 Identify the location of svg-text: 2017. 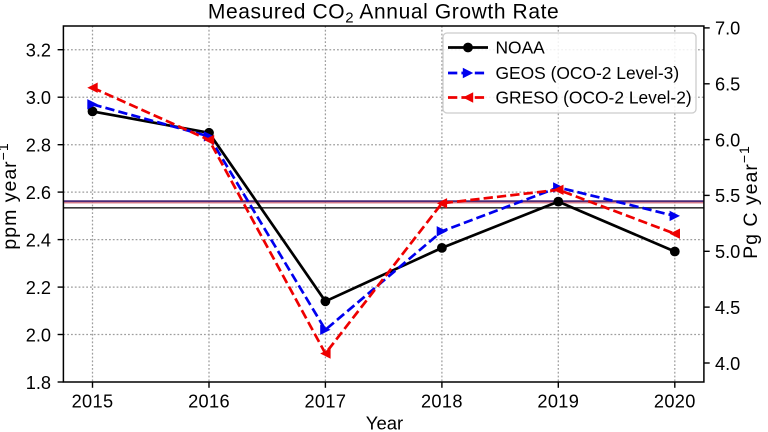
(325, 402).